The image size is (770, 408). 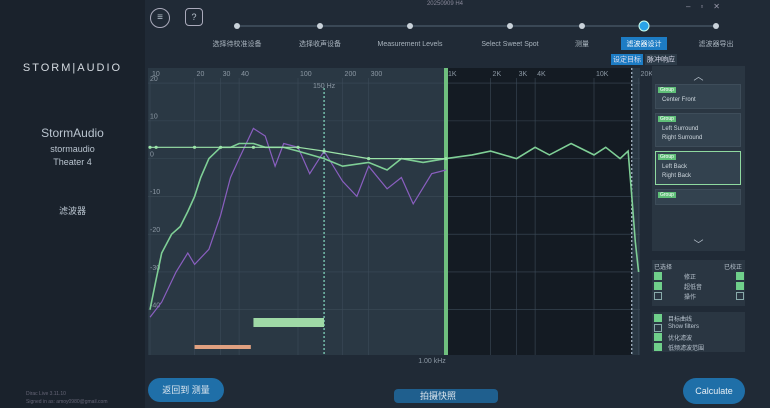 I want to click on subtab-box, so click(x=627, y=59).